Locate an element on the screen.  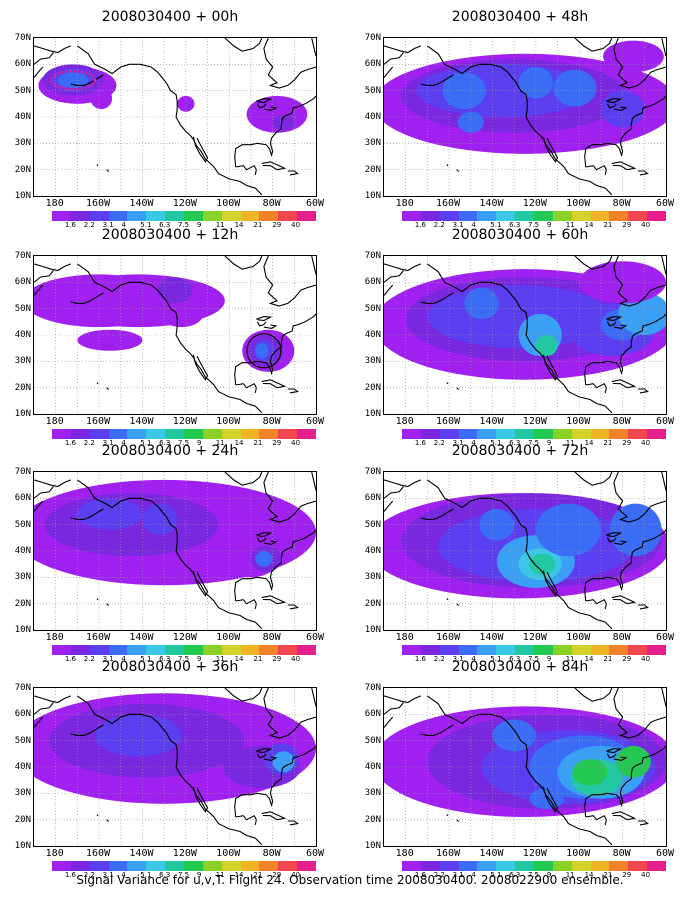
lon-tick-label: 140W is located at coordinates (491, 637).